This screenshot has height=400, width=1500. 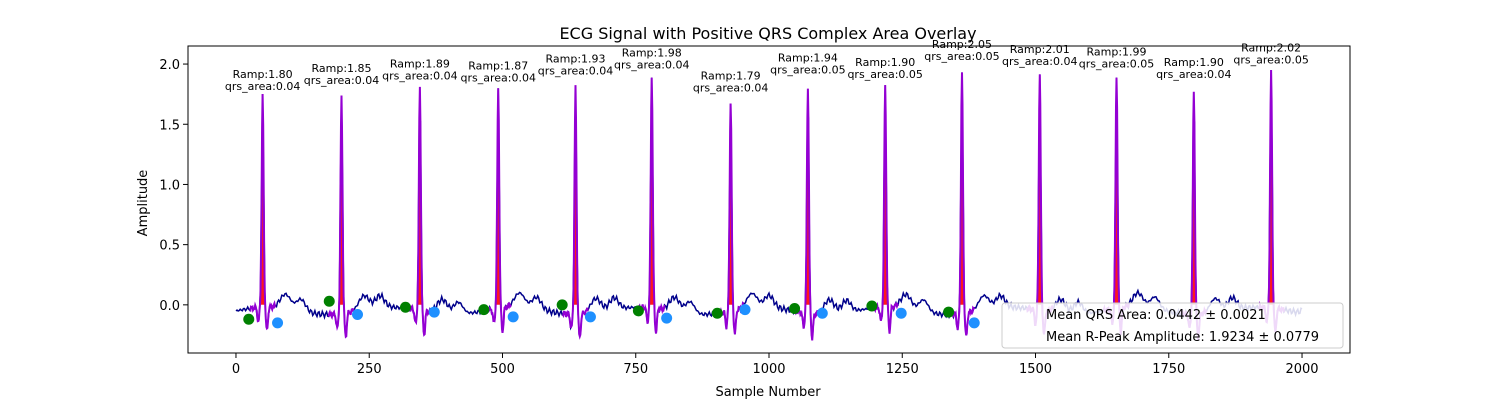 I want to click on r-amp-label: Ramp:1.80, so click(x=263, y=74).